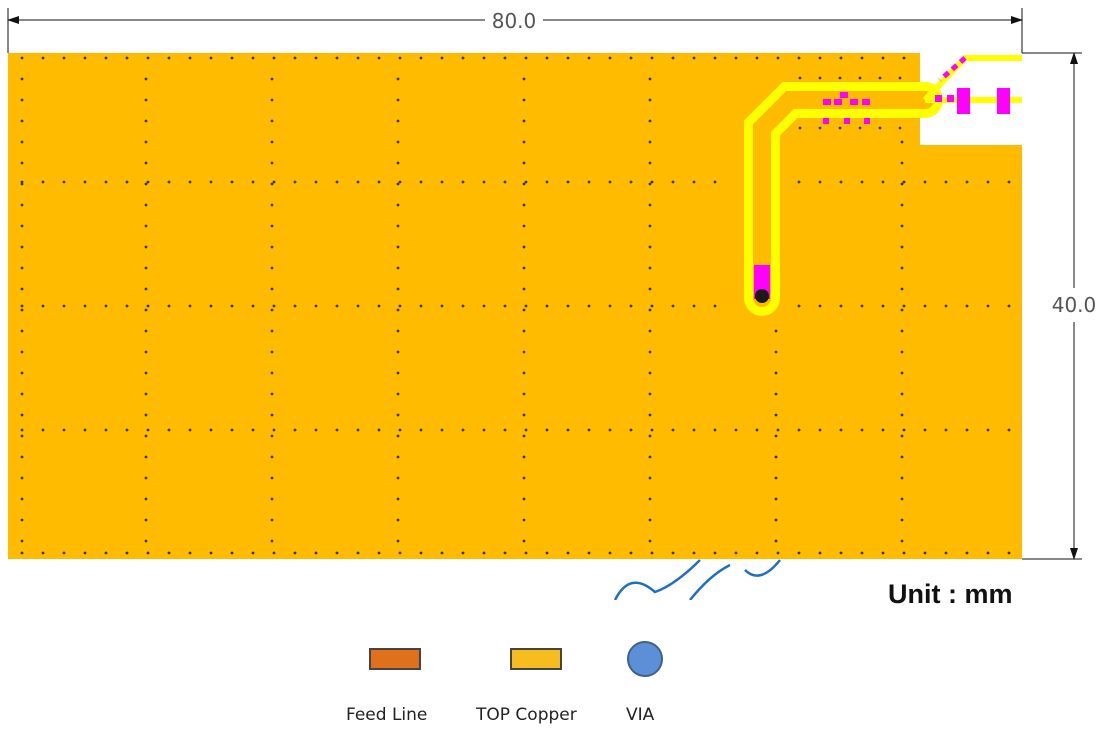 This screenshot has width=1114, height=731. Describe the element at coordinates (526, 715) in the screenshot. I see `legend-top-copper-label: TOP Copper` at that location.